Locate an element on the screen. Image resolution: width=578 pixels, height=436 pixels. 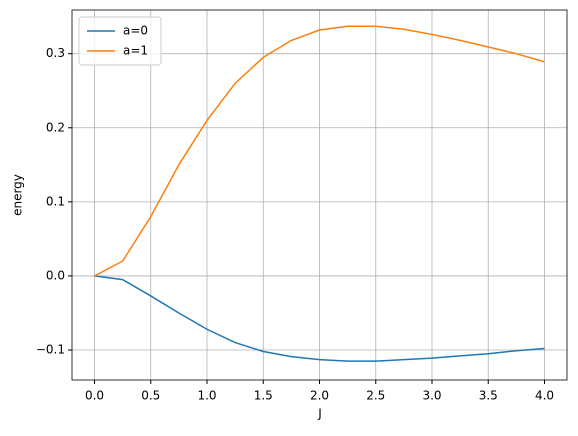
legend: a=0a=1 is located at coordinates (120, 41).